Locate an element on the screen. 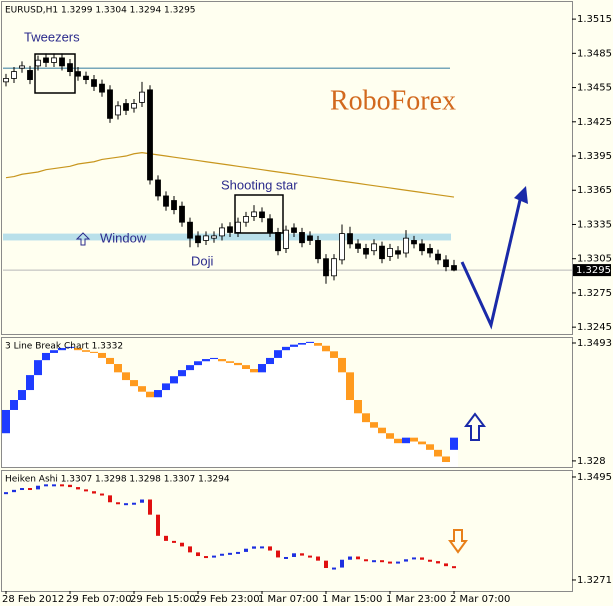 The width and height of the screenshot is (613, 606). annotation: Doji is located at coordinates (202, 260).